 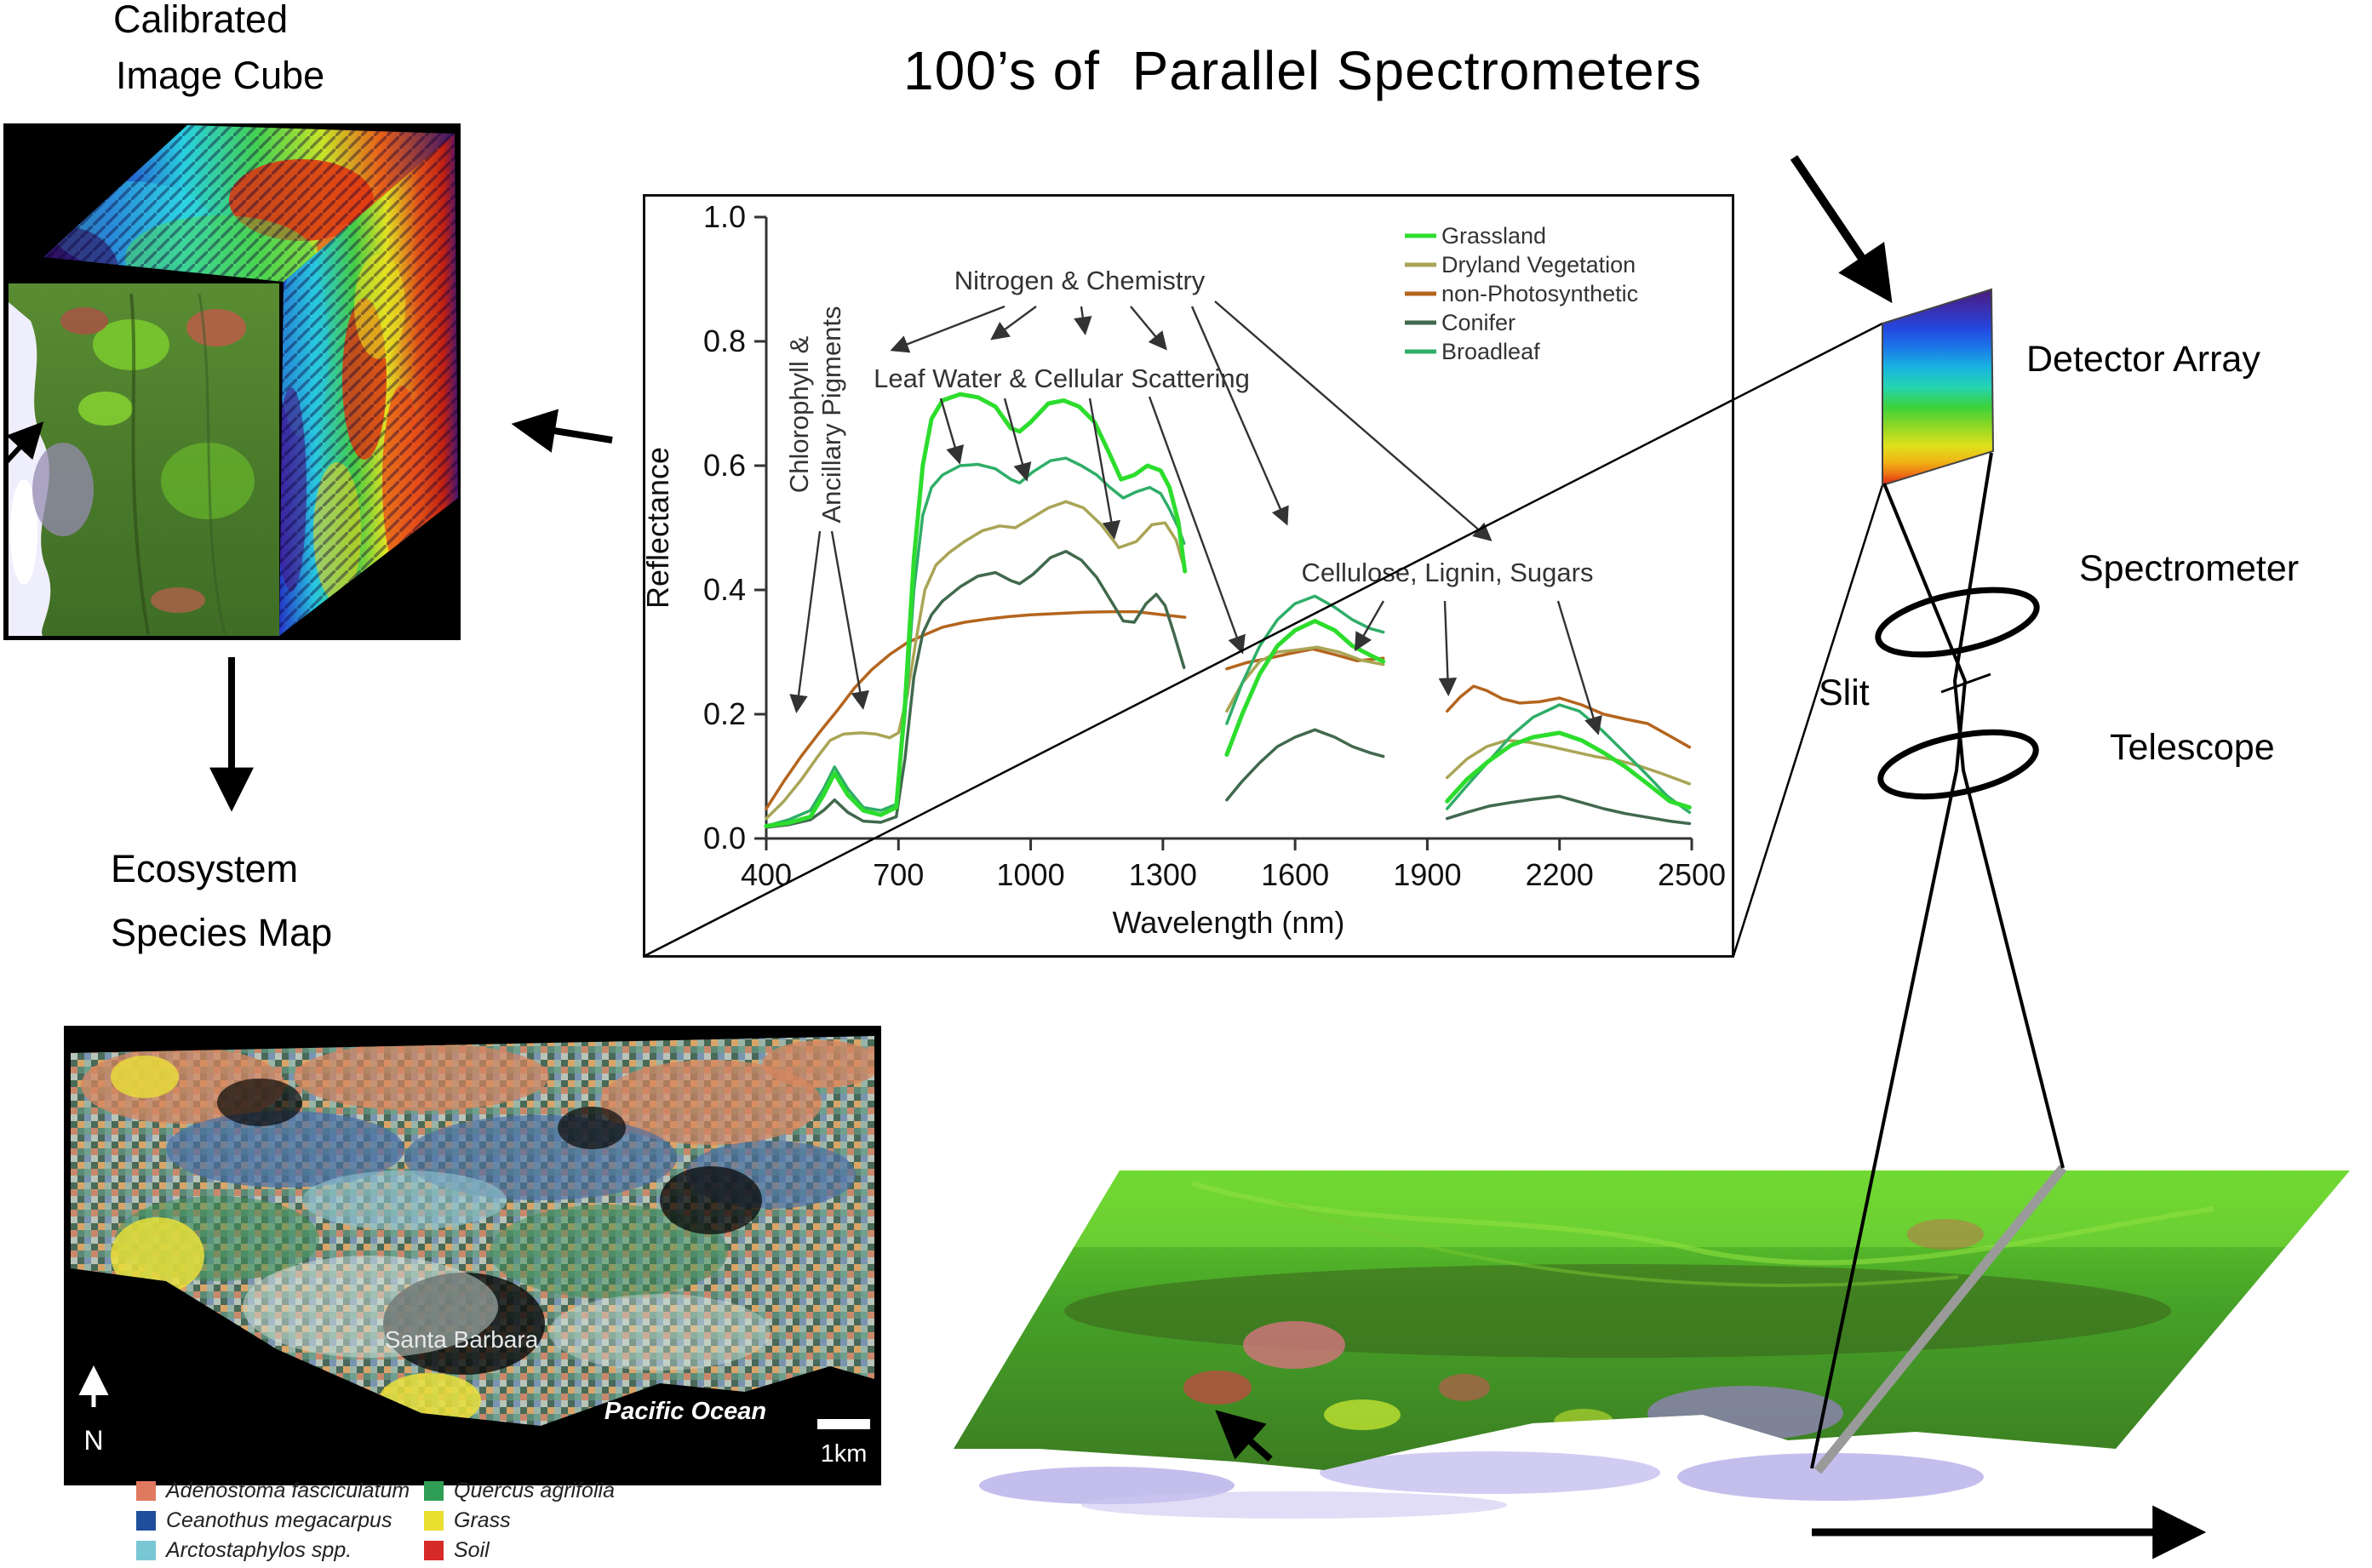 I want to click on chart-legend-label: Grassland, so click(x=1493, y=236).